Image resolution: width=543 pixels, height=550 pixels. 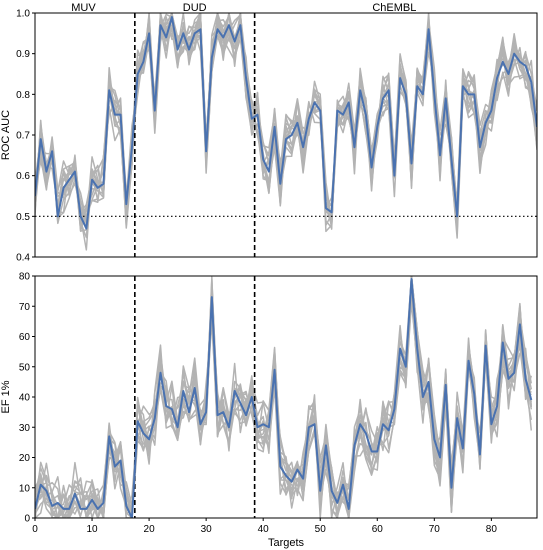 I want to click on y-tick-label: 1.0, so click(x=23, y=14).